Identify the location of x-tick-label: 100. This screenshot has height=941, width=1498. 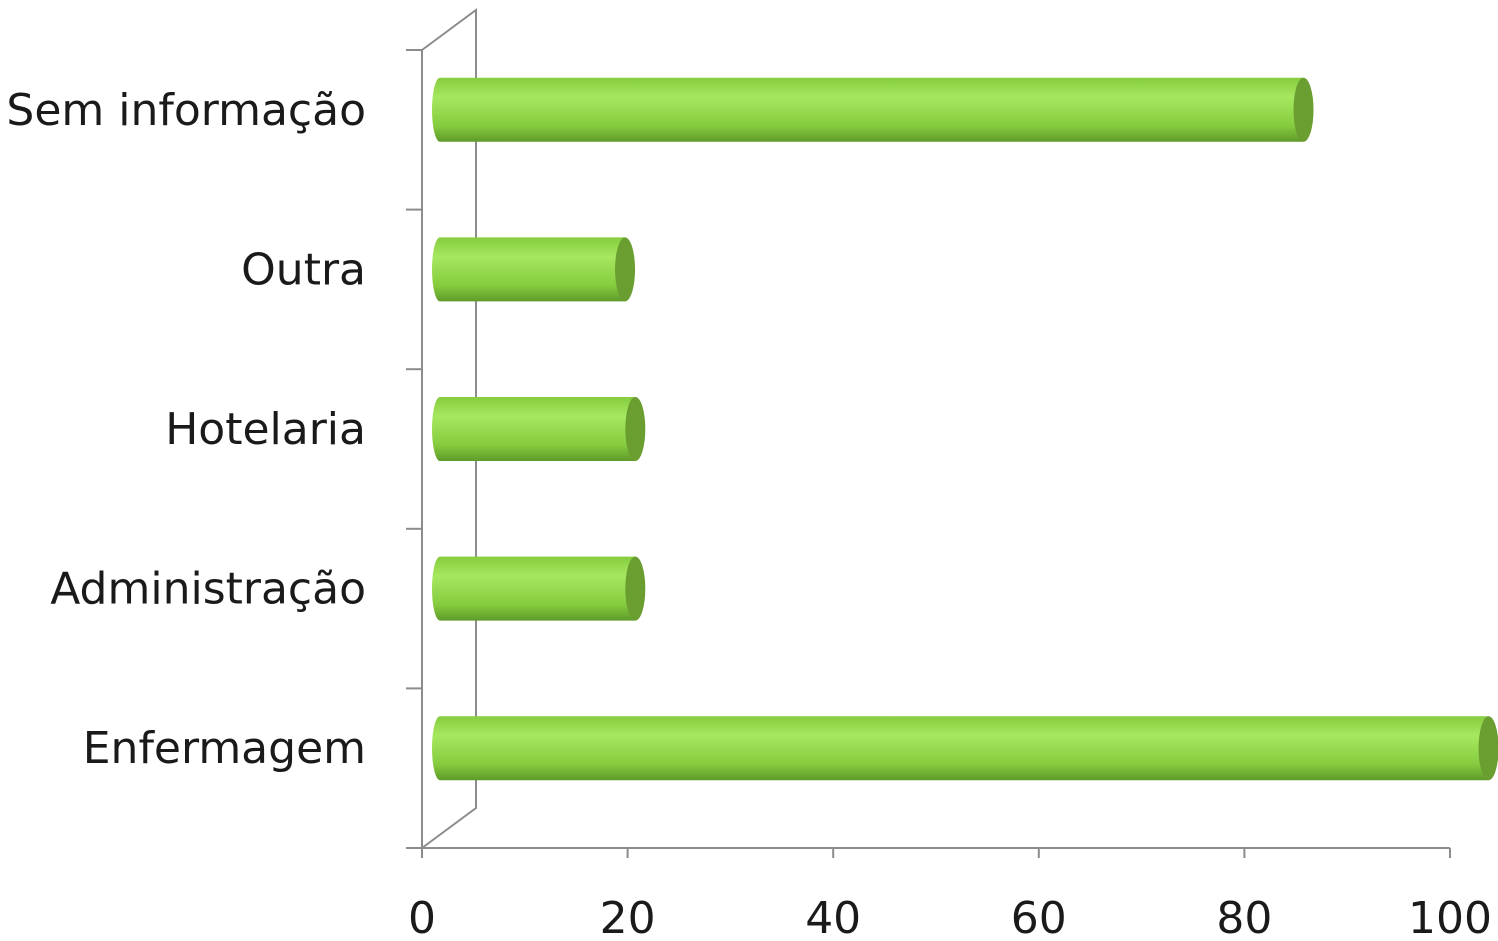
(1450, 917).